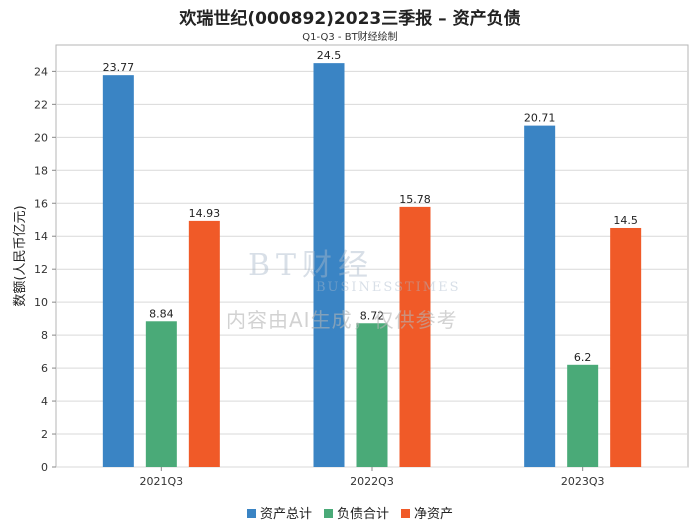 The height and width of the screenshot is (524, 700). Describe the element at coordinates (342, 320) in the screenshot. I see `watermark-notice: 内容由AI生成，仅供参考` at that location.